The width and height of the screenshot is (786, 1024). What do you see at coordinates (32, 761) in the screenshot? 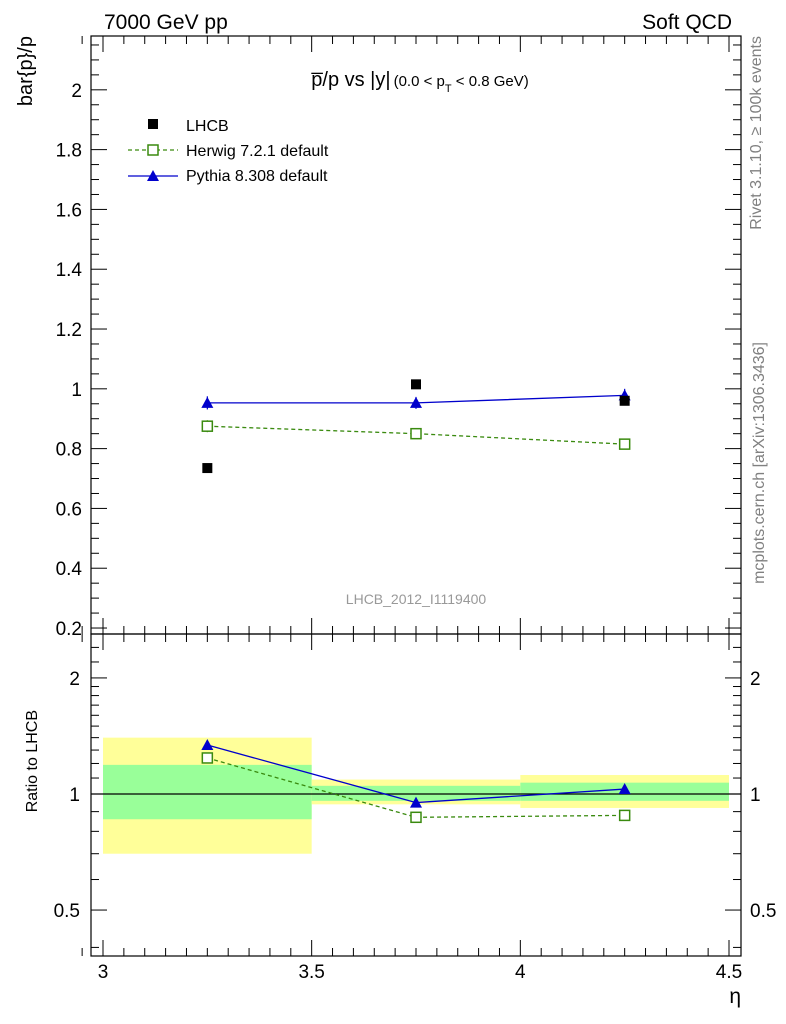
I see `ratio-y-axis-label: Ratio to LHCB` at bounding box center [32, 761].